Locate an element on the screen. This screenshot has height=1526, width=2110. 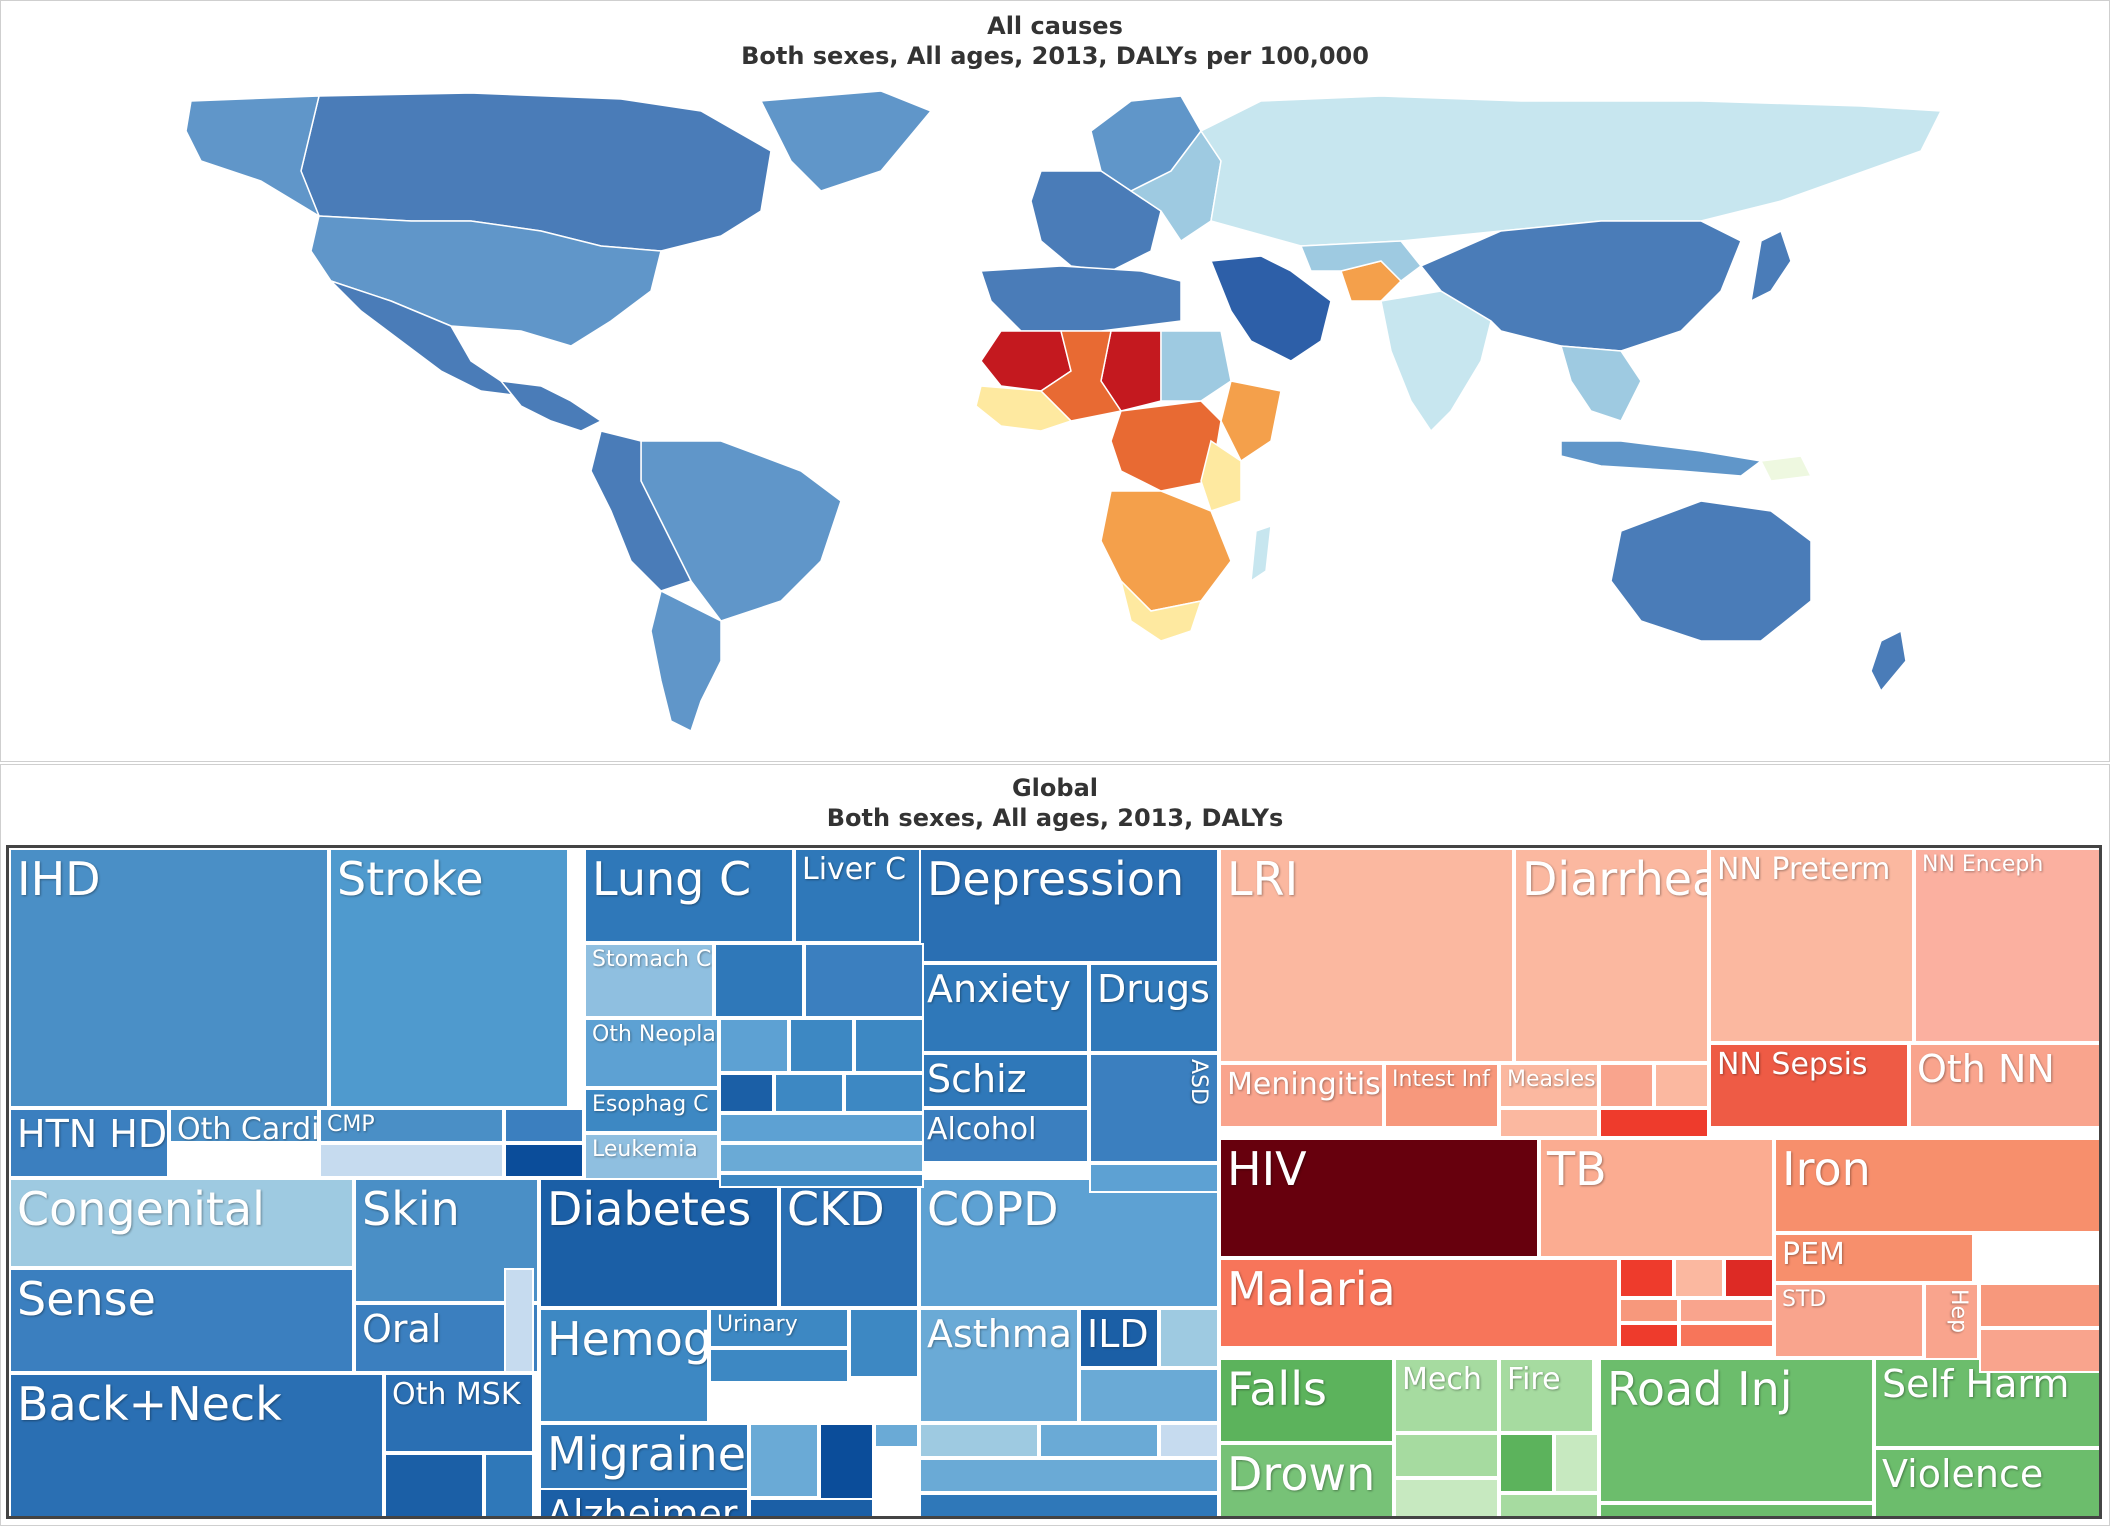
treemap-tile-copd: COPD is located at coordinates (1069, 1243).